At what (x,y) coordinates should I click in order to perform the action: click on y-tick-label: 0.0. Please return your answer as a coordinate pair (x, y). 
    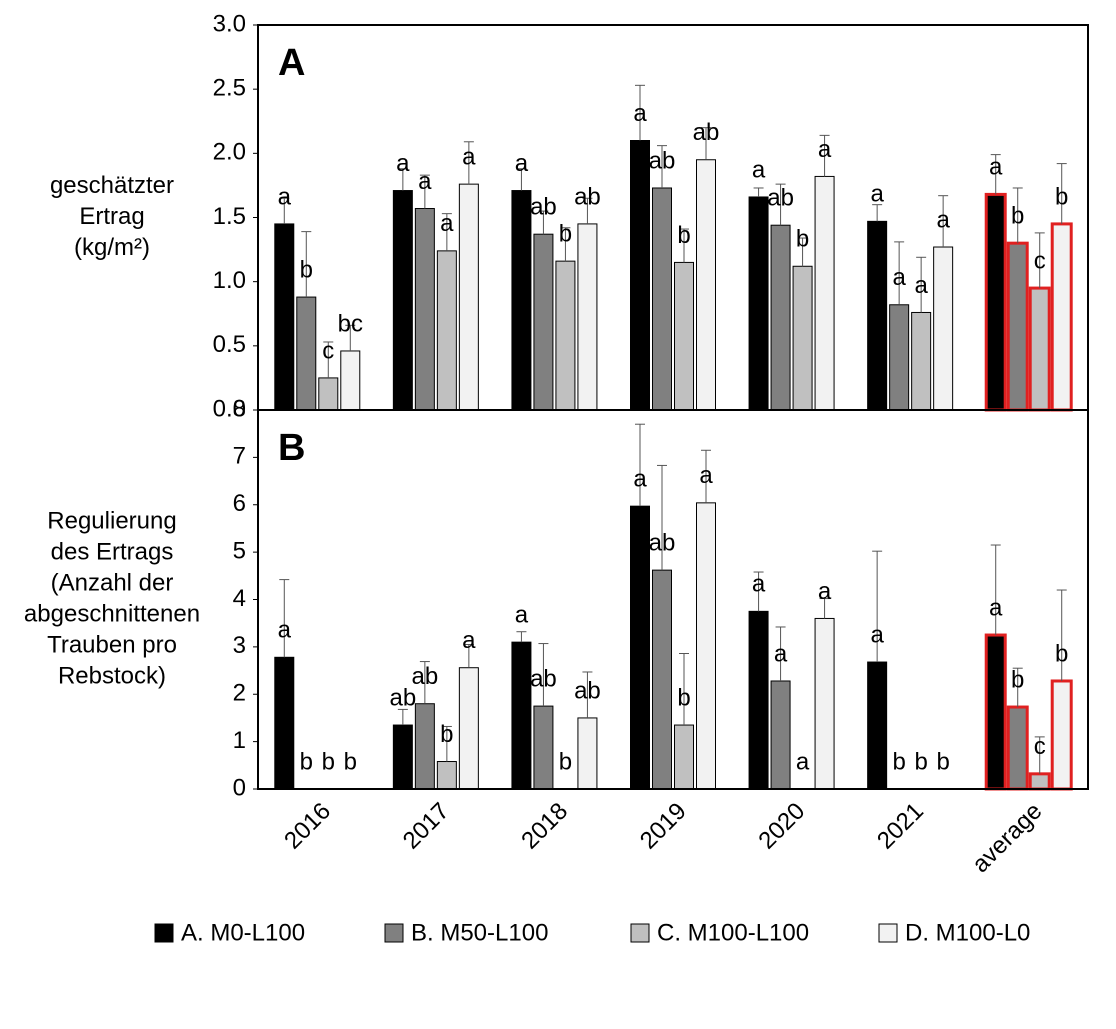
    Looking at the image, I should click on (229, 408).